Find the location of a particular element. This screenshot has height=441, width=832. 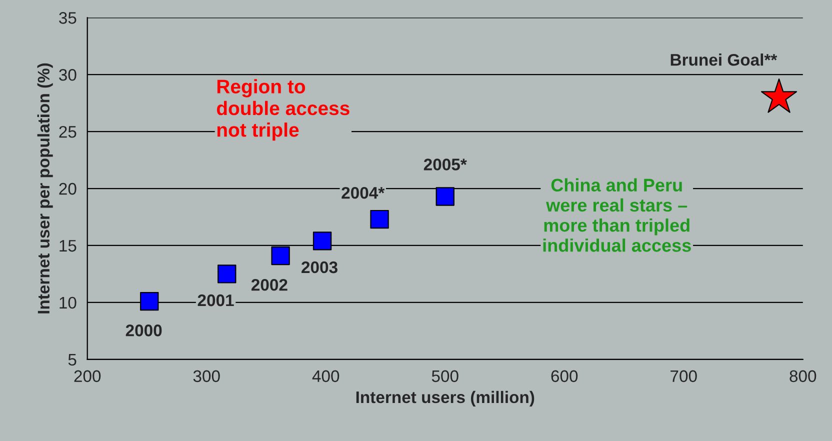

y-tick-label: 5 is located at coordinates (72, 360).